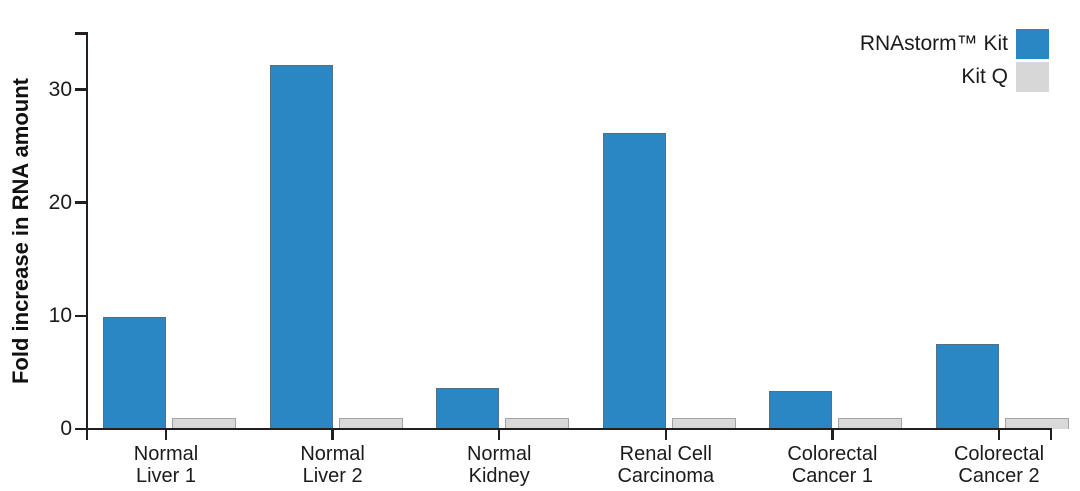 The image size is (1080, 491). Describe the element at coordinates (984, 76) in the screenshot. I see `legend-label-kit-q: Kit Q` at that location.